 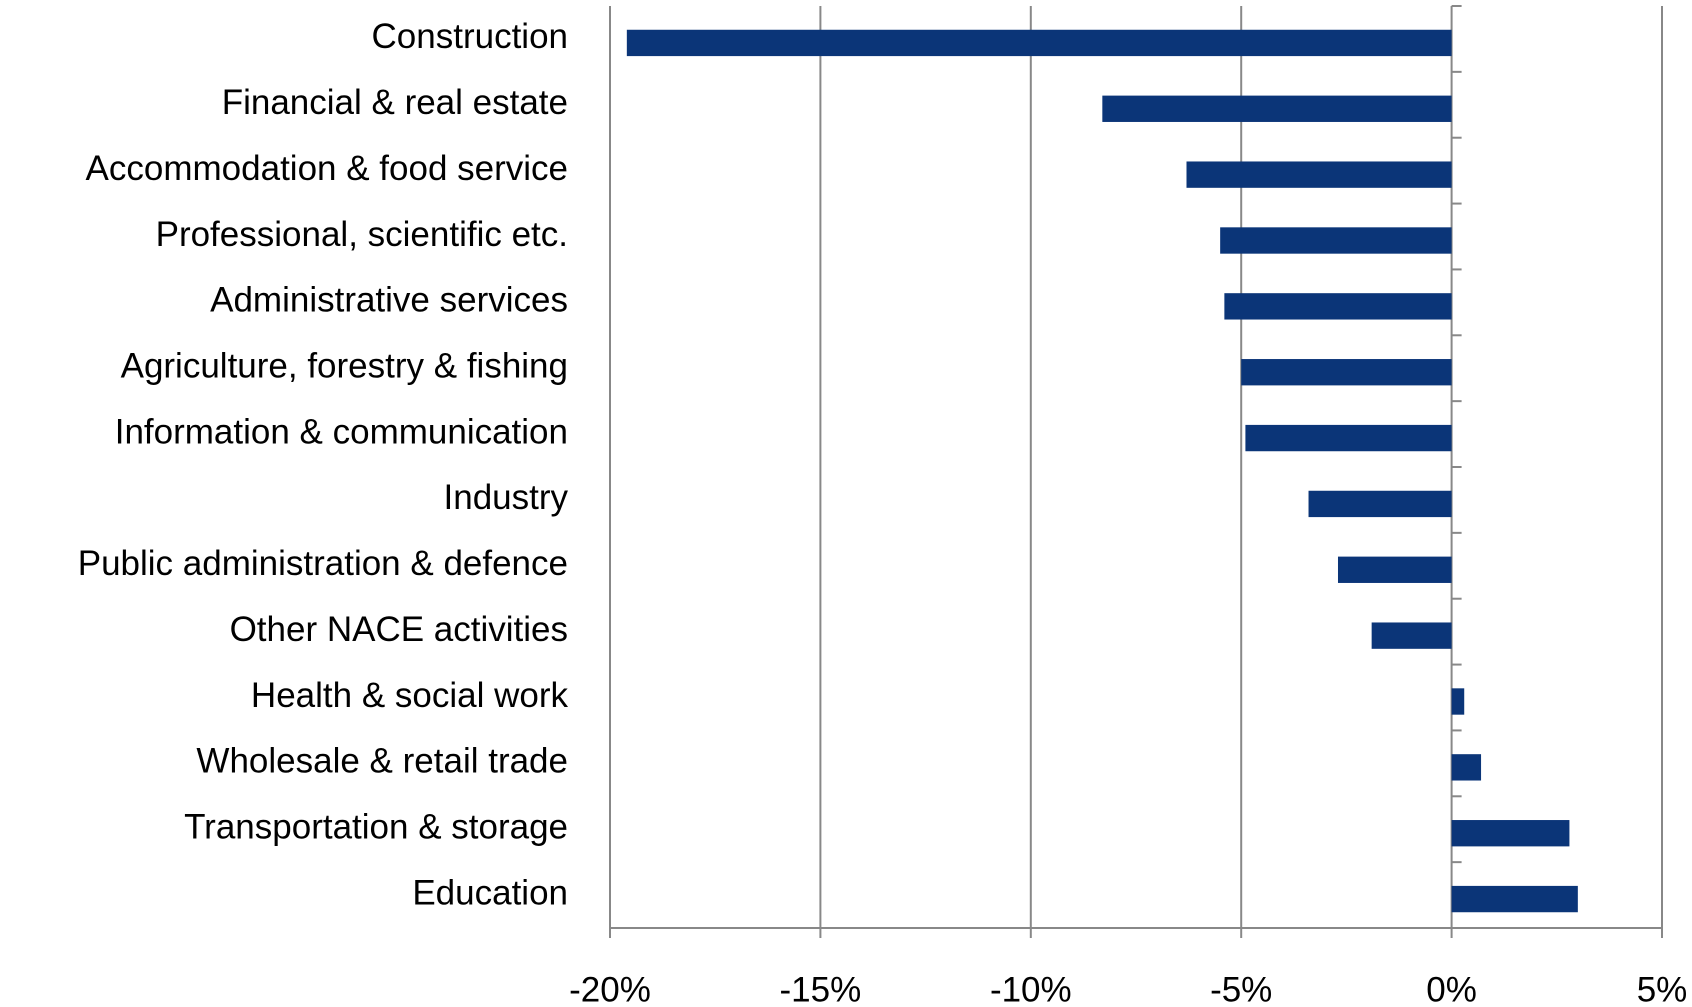 I want to click on y-tick-label: Transportation & storage, so click(x=376, y=826).